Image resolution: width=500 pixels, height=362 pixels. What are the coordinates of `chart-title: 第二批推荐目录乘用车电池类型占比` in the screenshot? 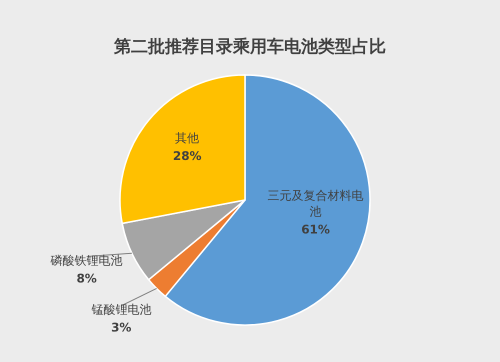 It's located at (249, 47).